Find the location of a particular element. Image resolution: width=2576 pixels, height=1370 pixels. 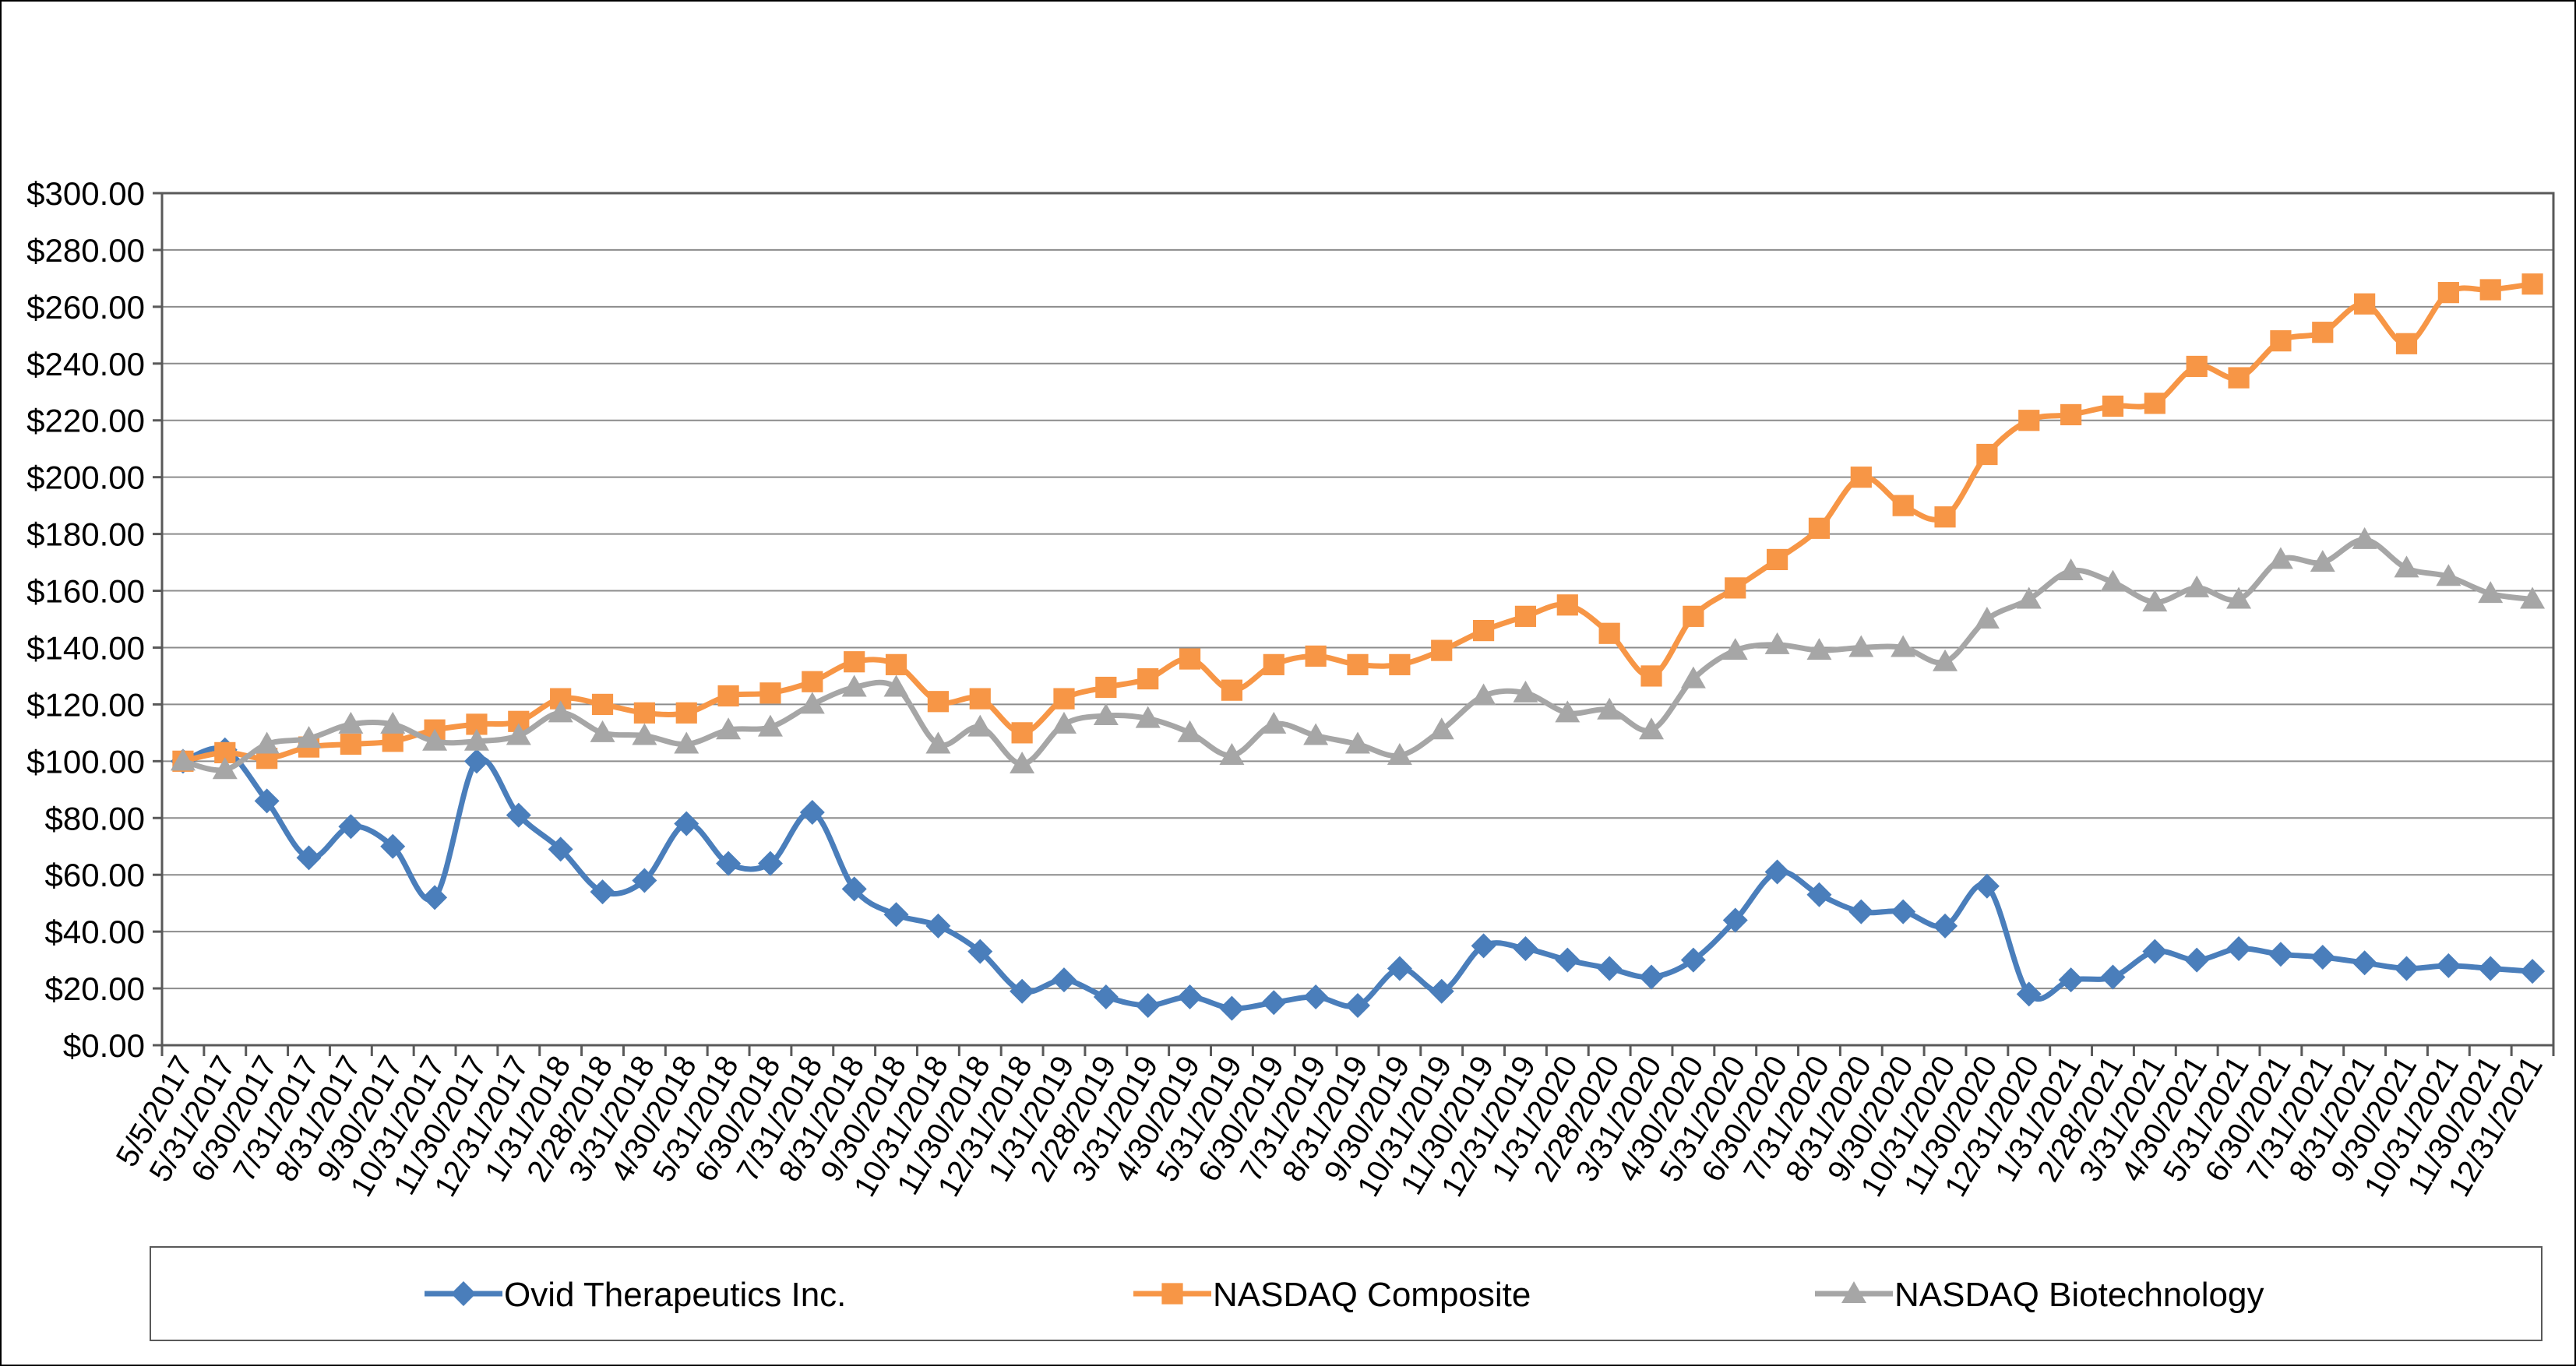

y-tick-label: $180.00 is located at coordinates (85, 534).